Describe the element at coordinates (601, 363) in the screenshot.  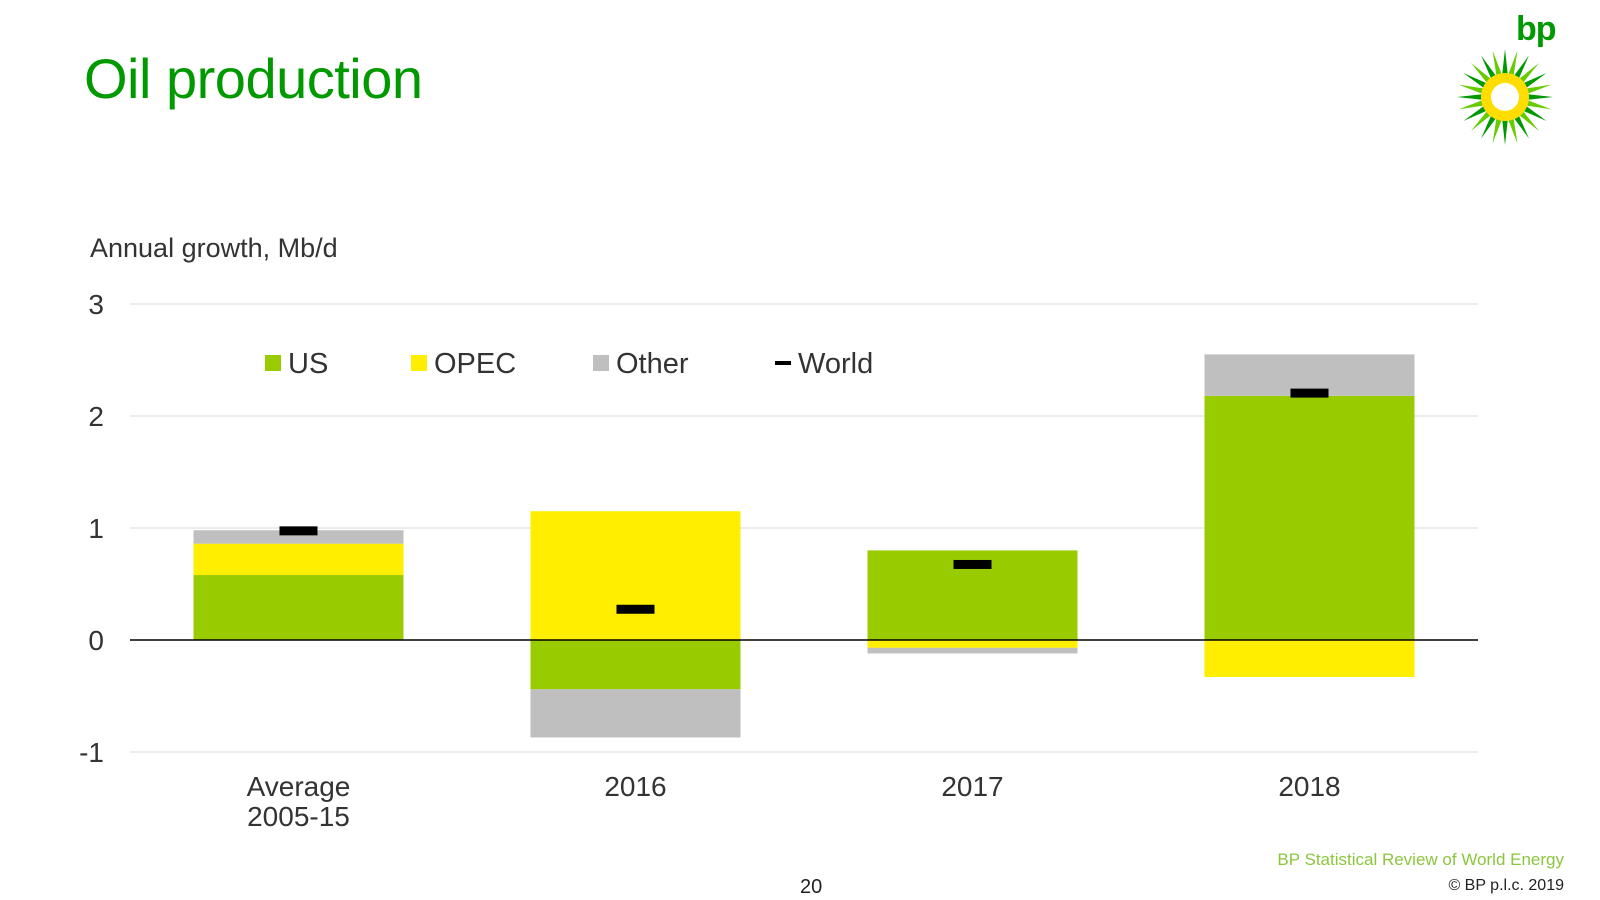
I see `legend-swatch-other` at that location.